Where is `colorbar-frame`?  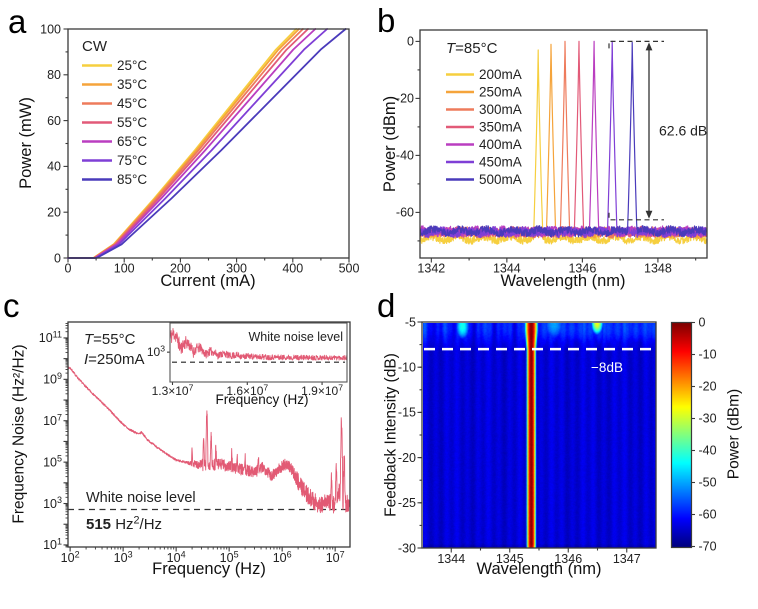
colorbar-frame is located at coordinates (681, 435).